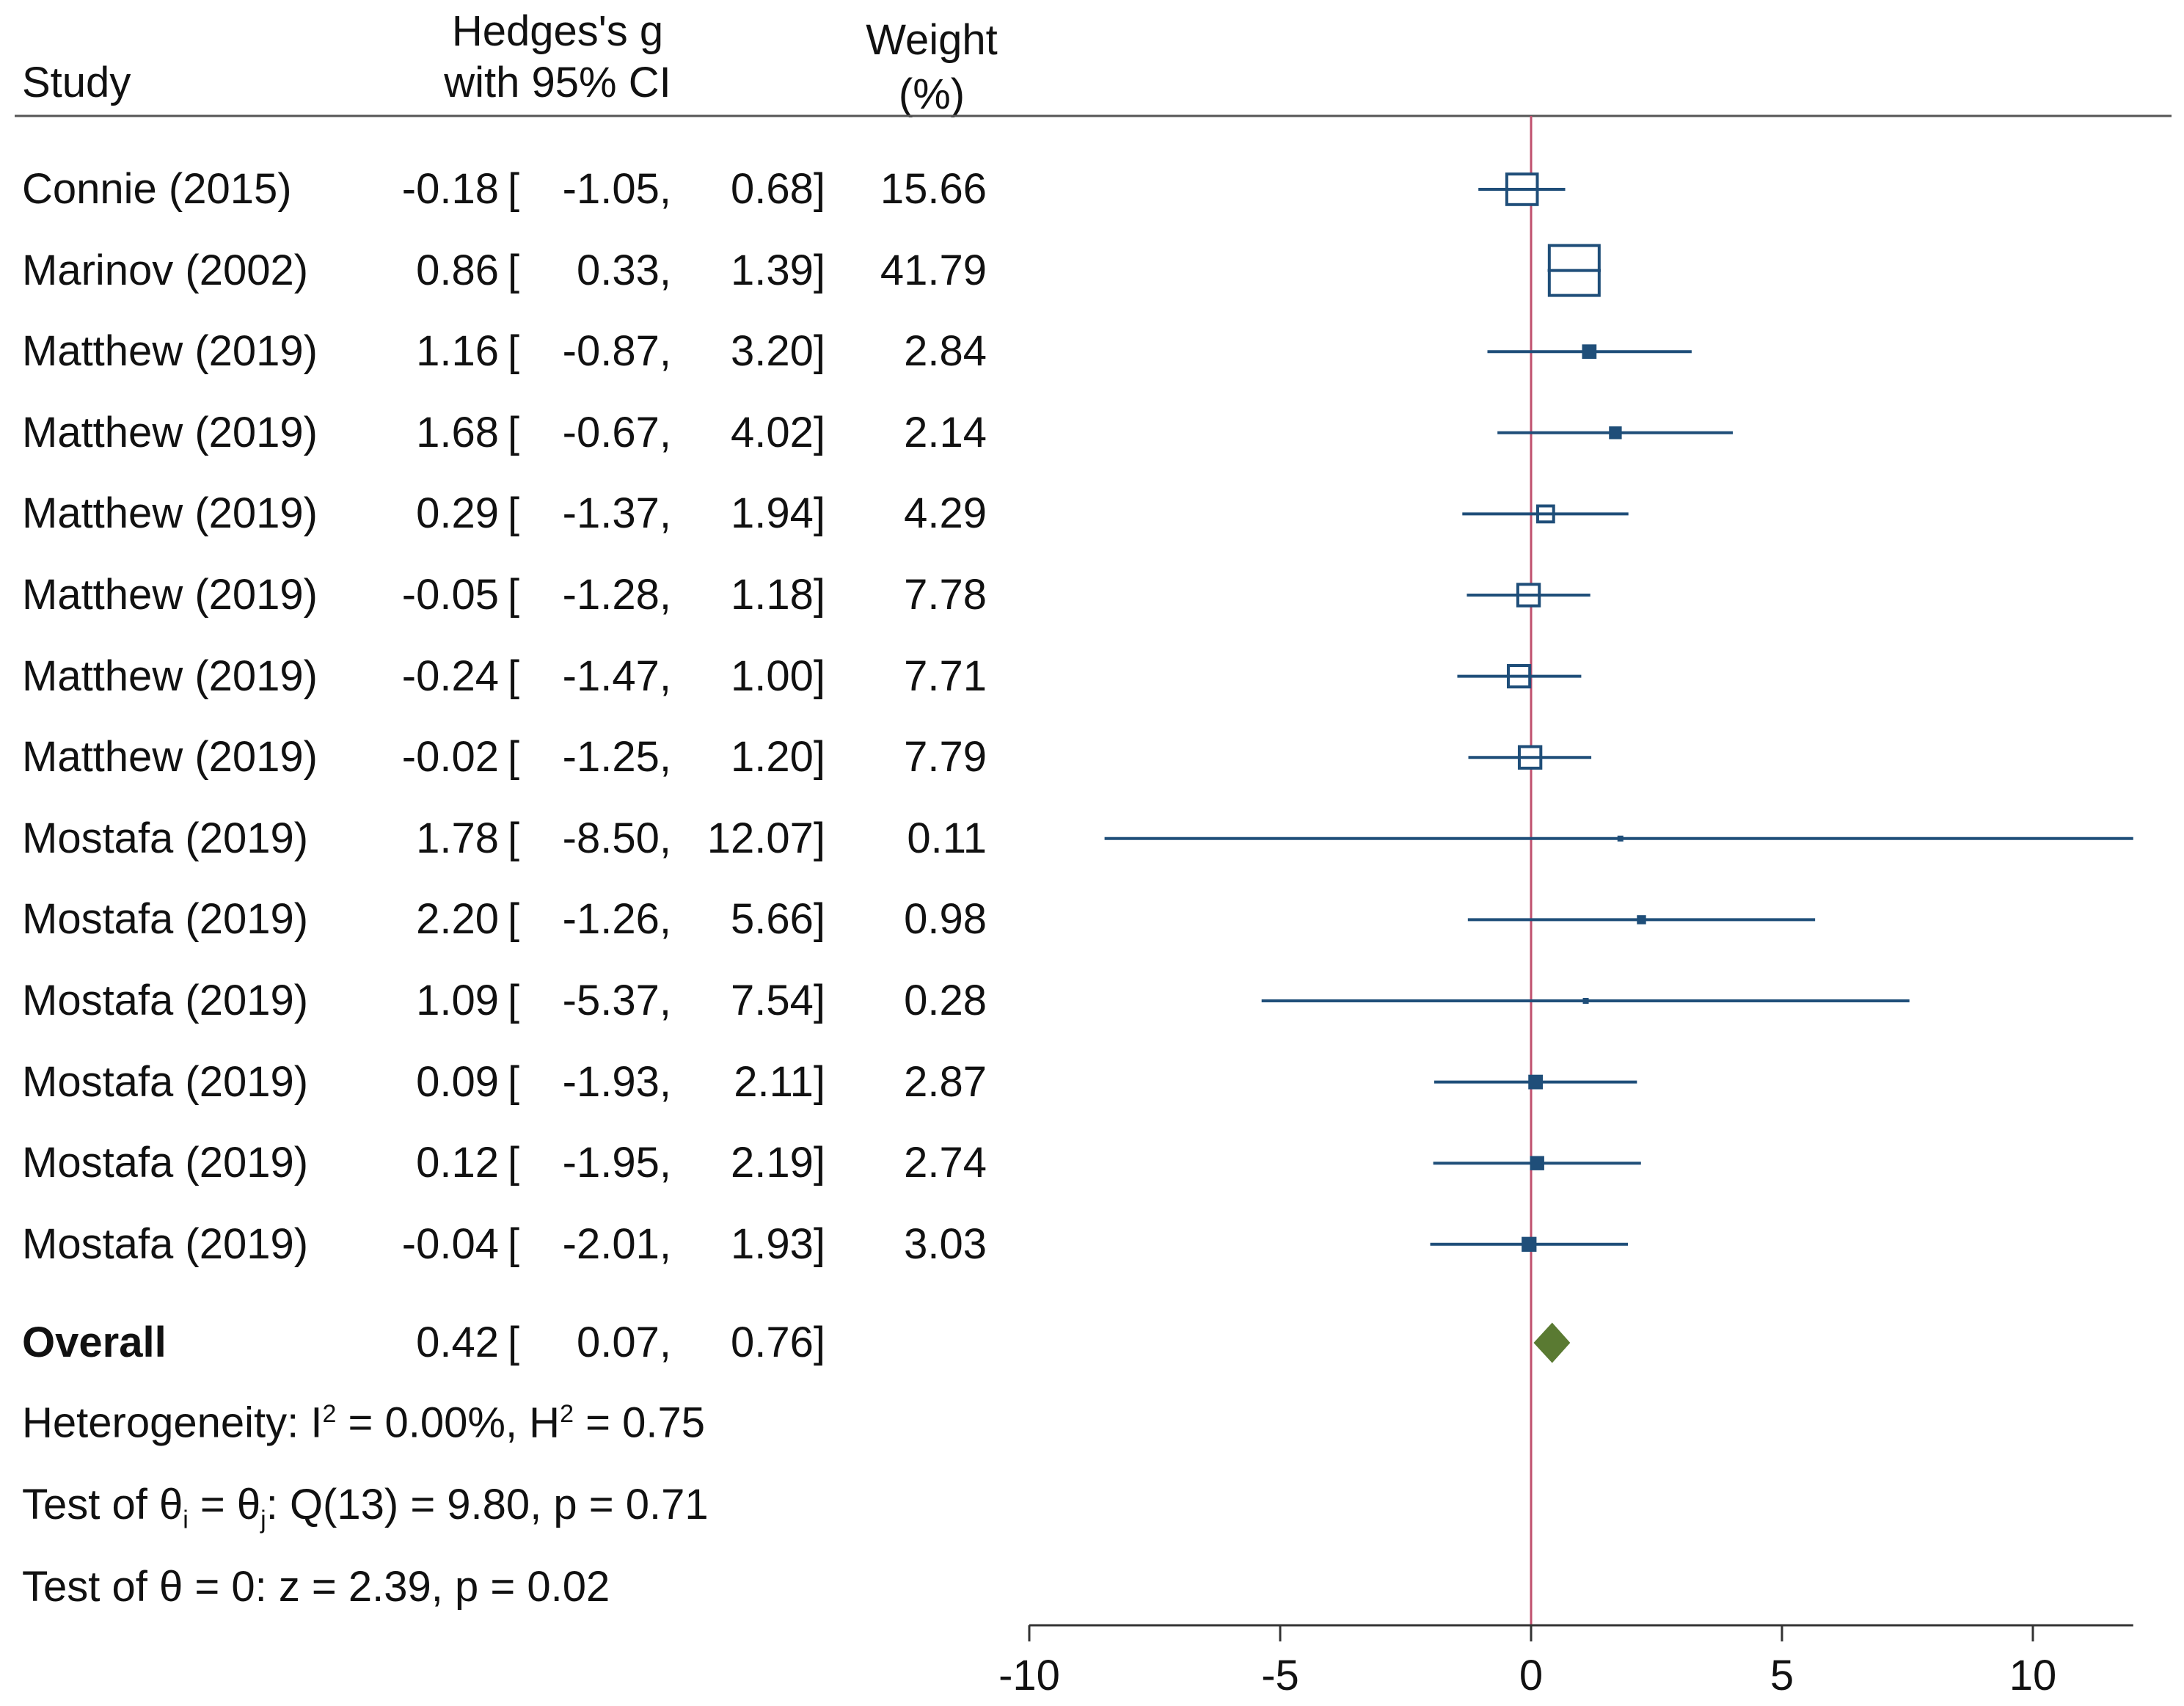 This screenshot has width=2184, height=1706. Describe the element at coordinates (778, 351) in the screenshot. I see `study-ci-upper: 3.20]` at that location.